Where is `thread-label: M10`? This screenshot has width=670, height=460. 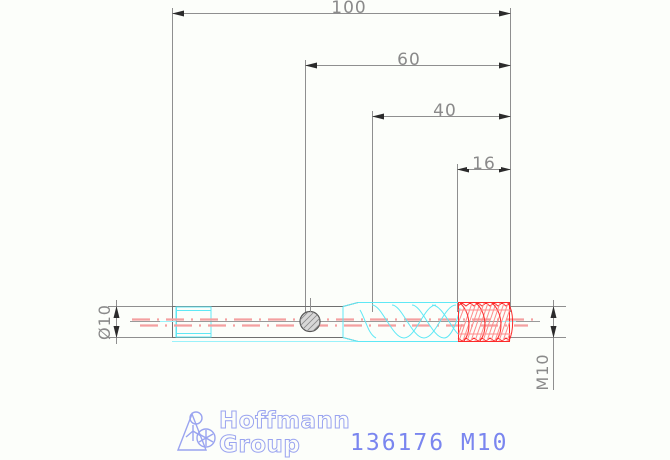 thread-label: M10 is located at coordinates (542, 371).